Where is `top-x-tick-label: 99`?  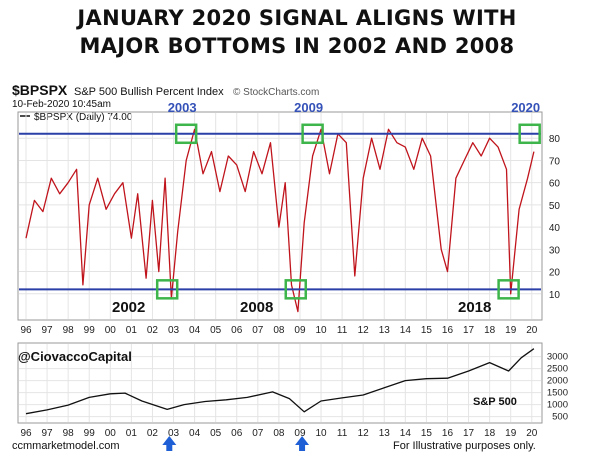 top-x-tick-label: 99 is located at coordinates (90, 330).